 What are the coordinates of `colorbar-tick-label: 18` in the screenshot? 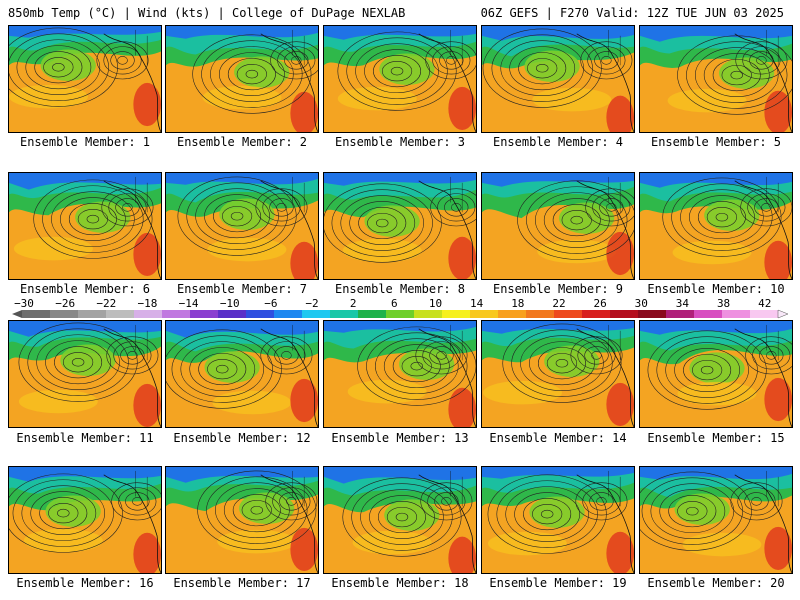 It's located at (517, 303).